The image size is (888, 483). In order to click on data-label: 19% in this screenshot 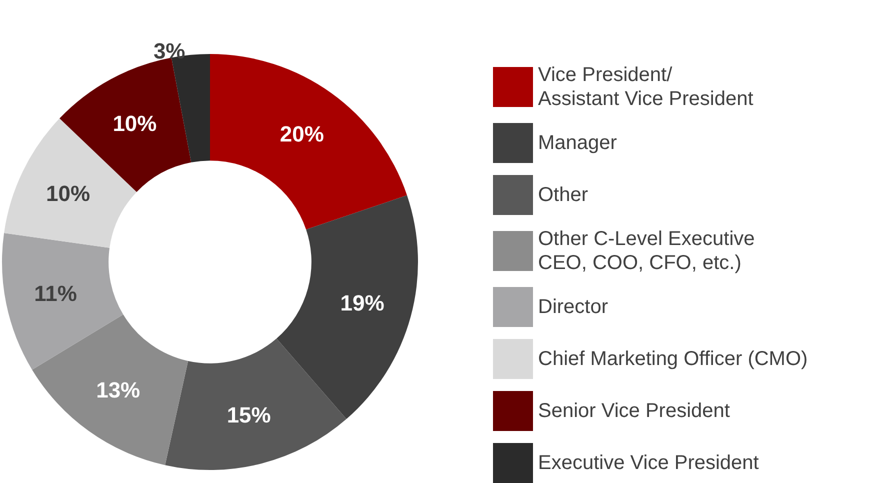, I will do `click(362, 303)`.